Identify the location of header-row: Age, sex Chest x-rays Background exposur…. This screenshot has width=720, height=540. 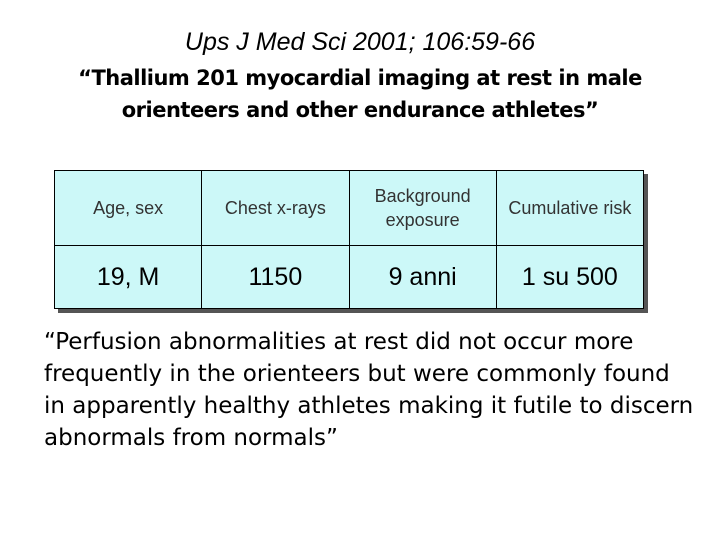
(349, 208).